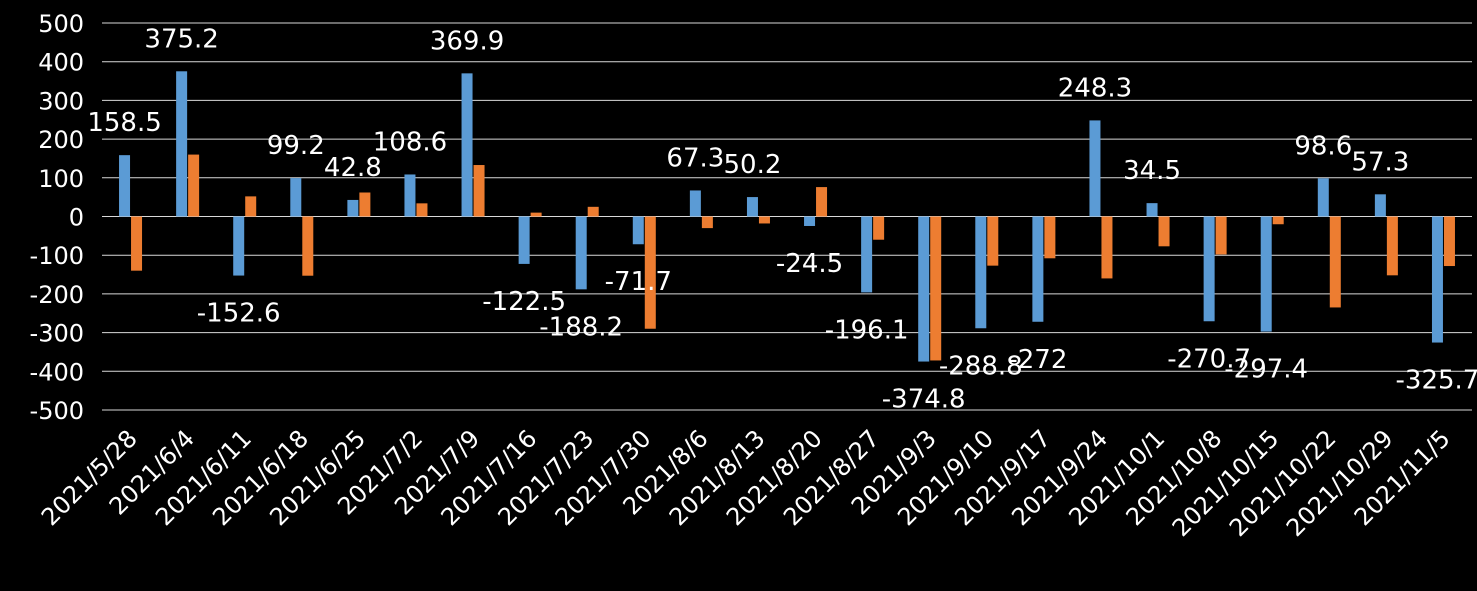 The image size is (1477, 591). I want to click on data-label: 42.8, so click(353, 168).